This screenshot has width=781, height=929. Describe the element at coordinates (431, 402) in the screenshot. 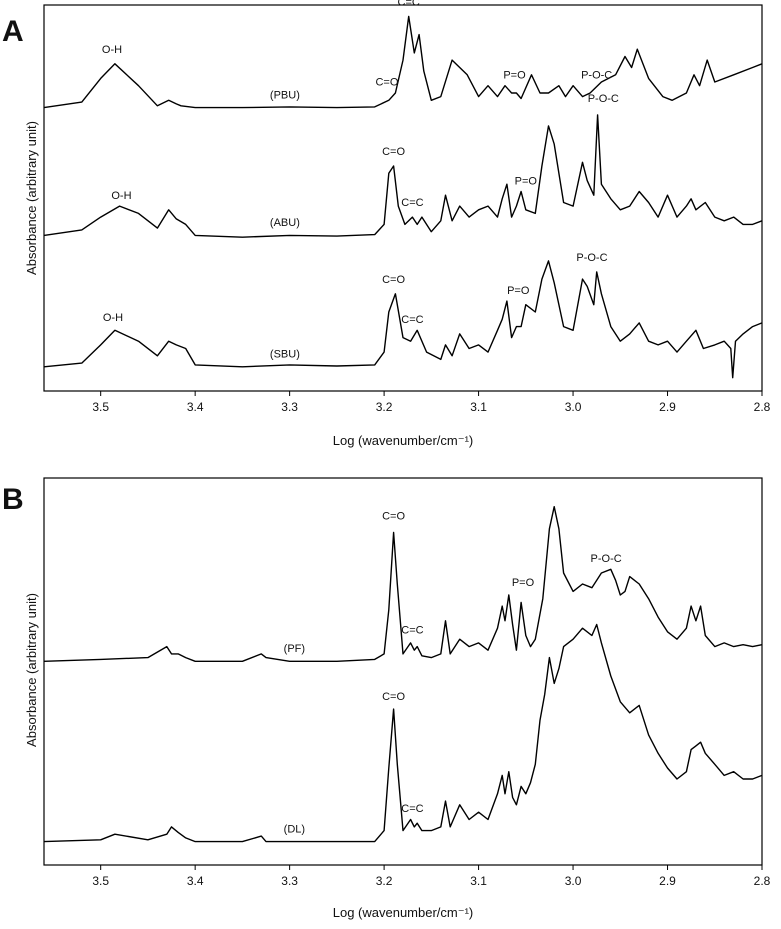

I see `x-ticks-a: 3.5 3.4 3.3 3.2 3.1 3.0 2.9 2.8` at that location.